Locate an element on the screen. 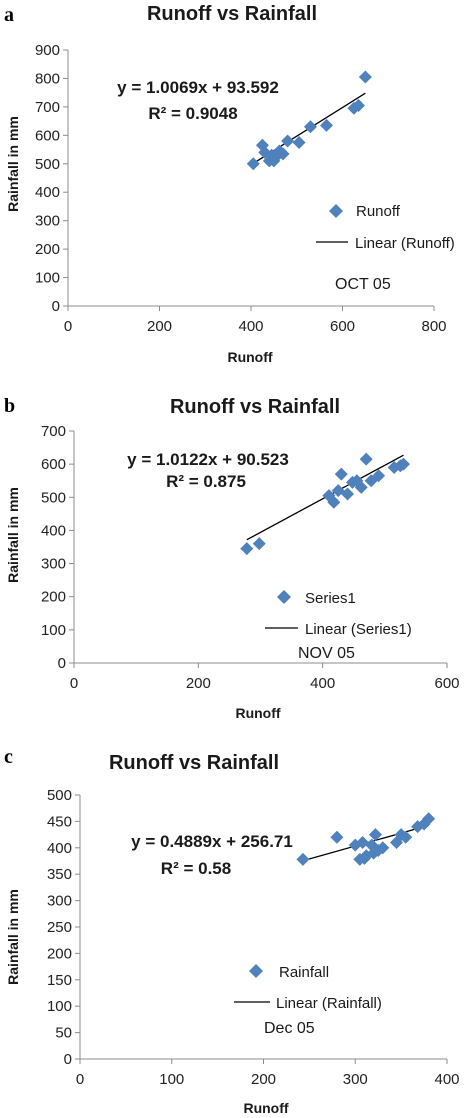 The width and height of the screenshot is (474, 1118). y-tick-label: 50 is located at coordinates (63, 1033).